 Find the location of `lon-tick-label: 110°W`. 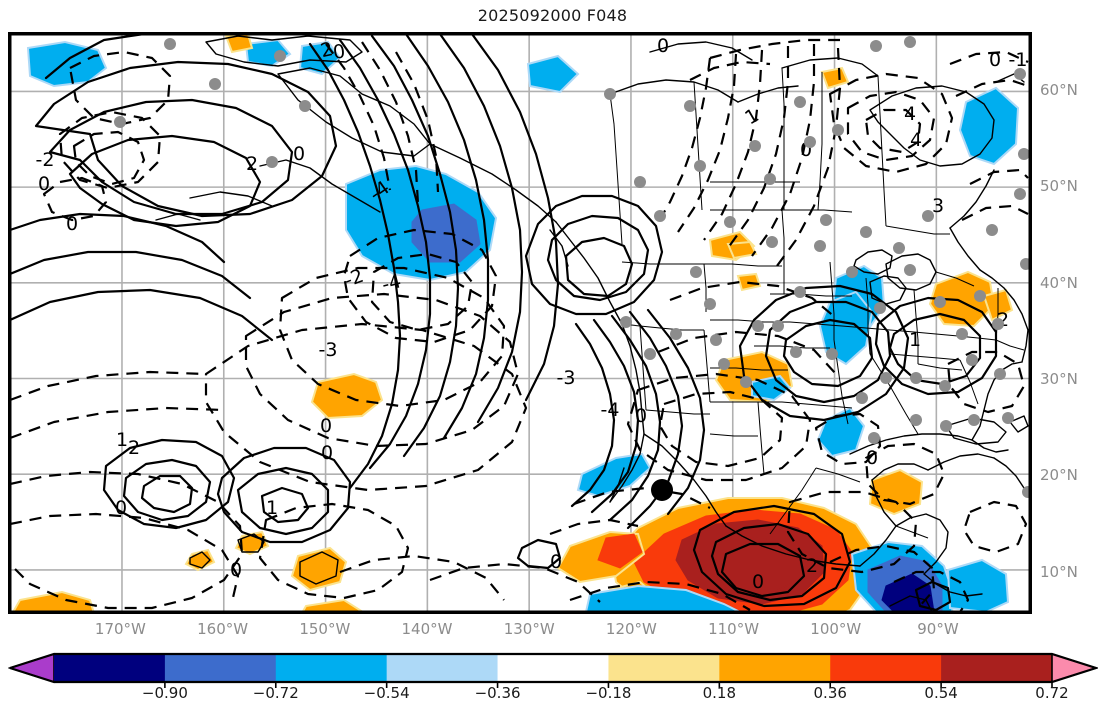

lon-tick-label: 110°W is located at coordinates (734, 629).